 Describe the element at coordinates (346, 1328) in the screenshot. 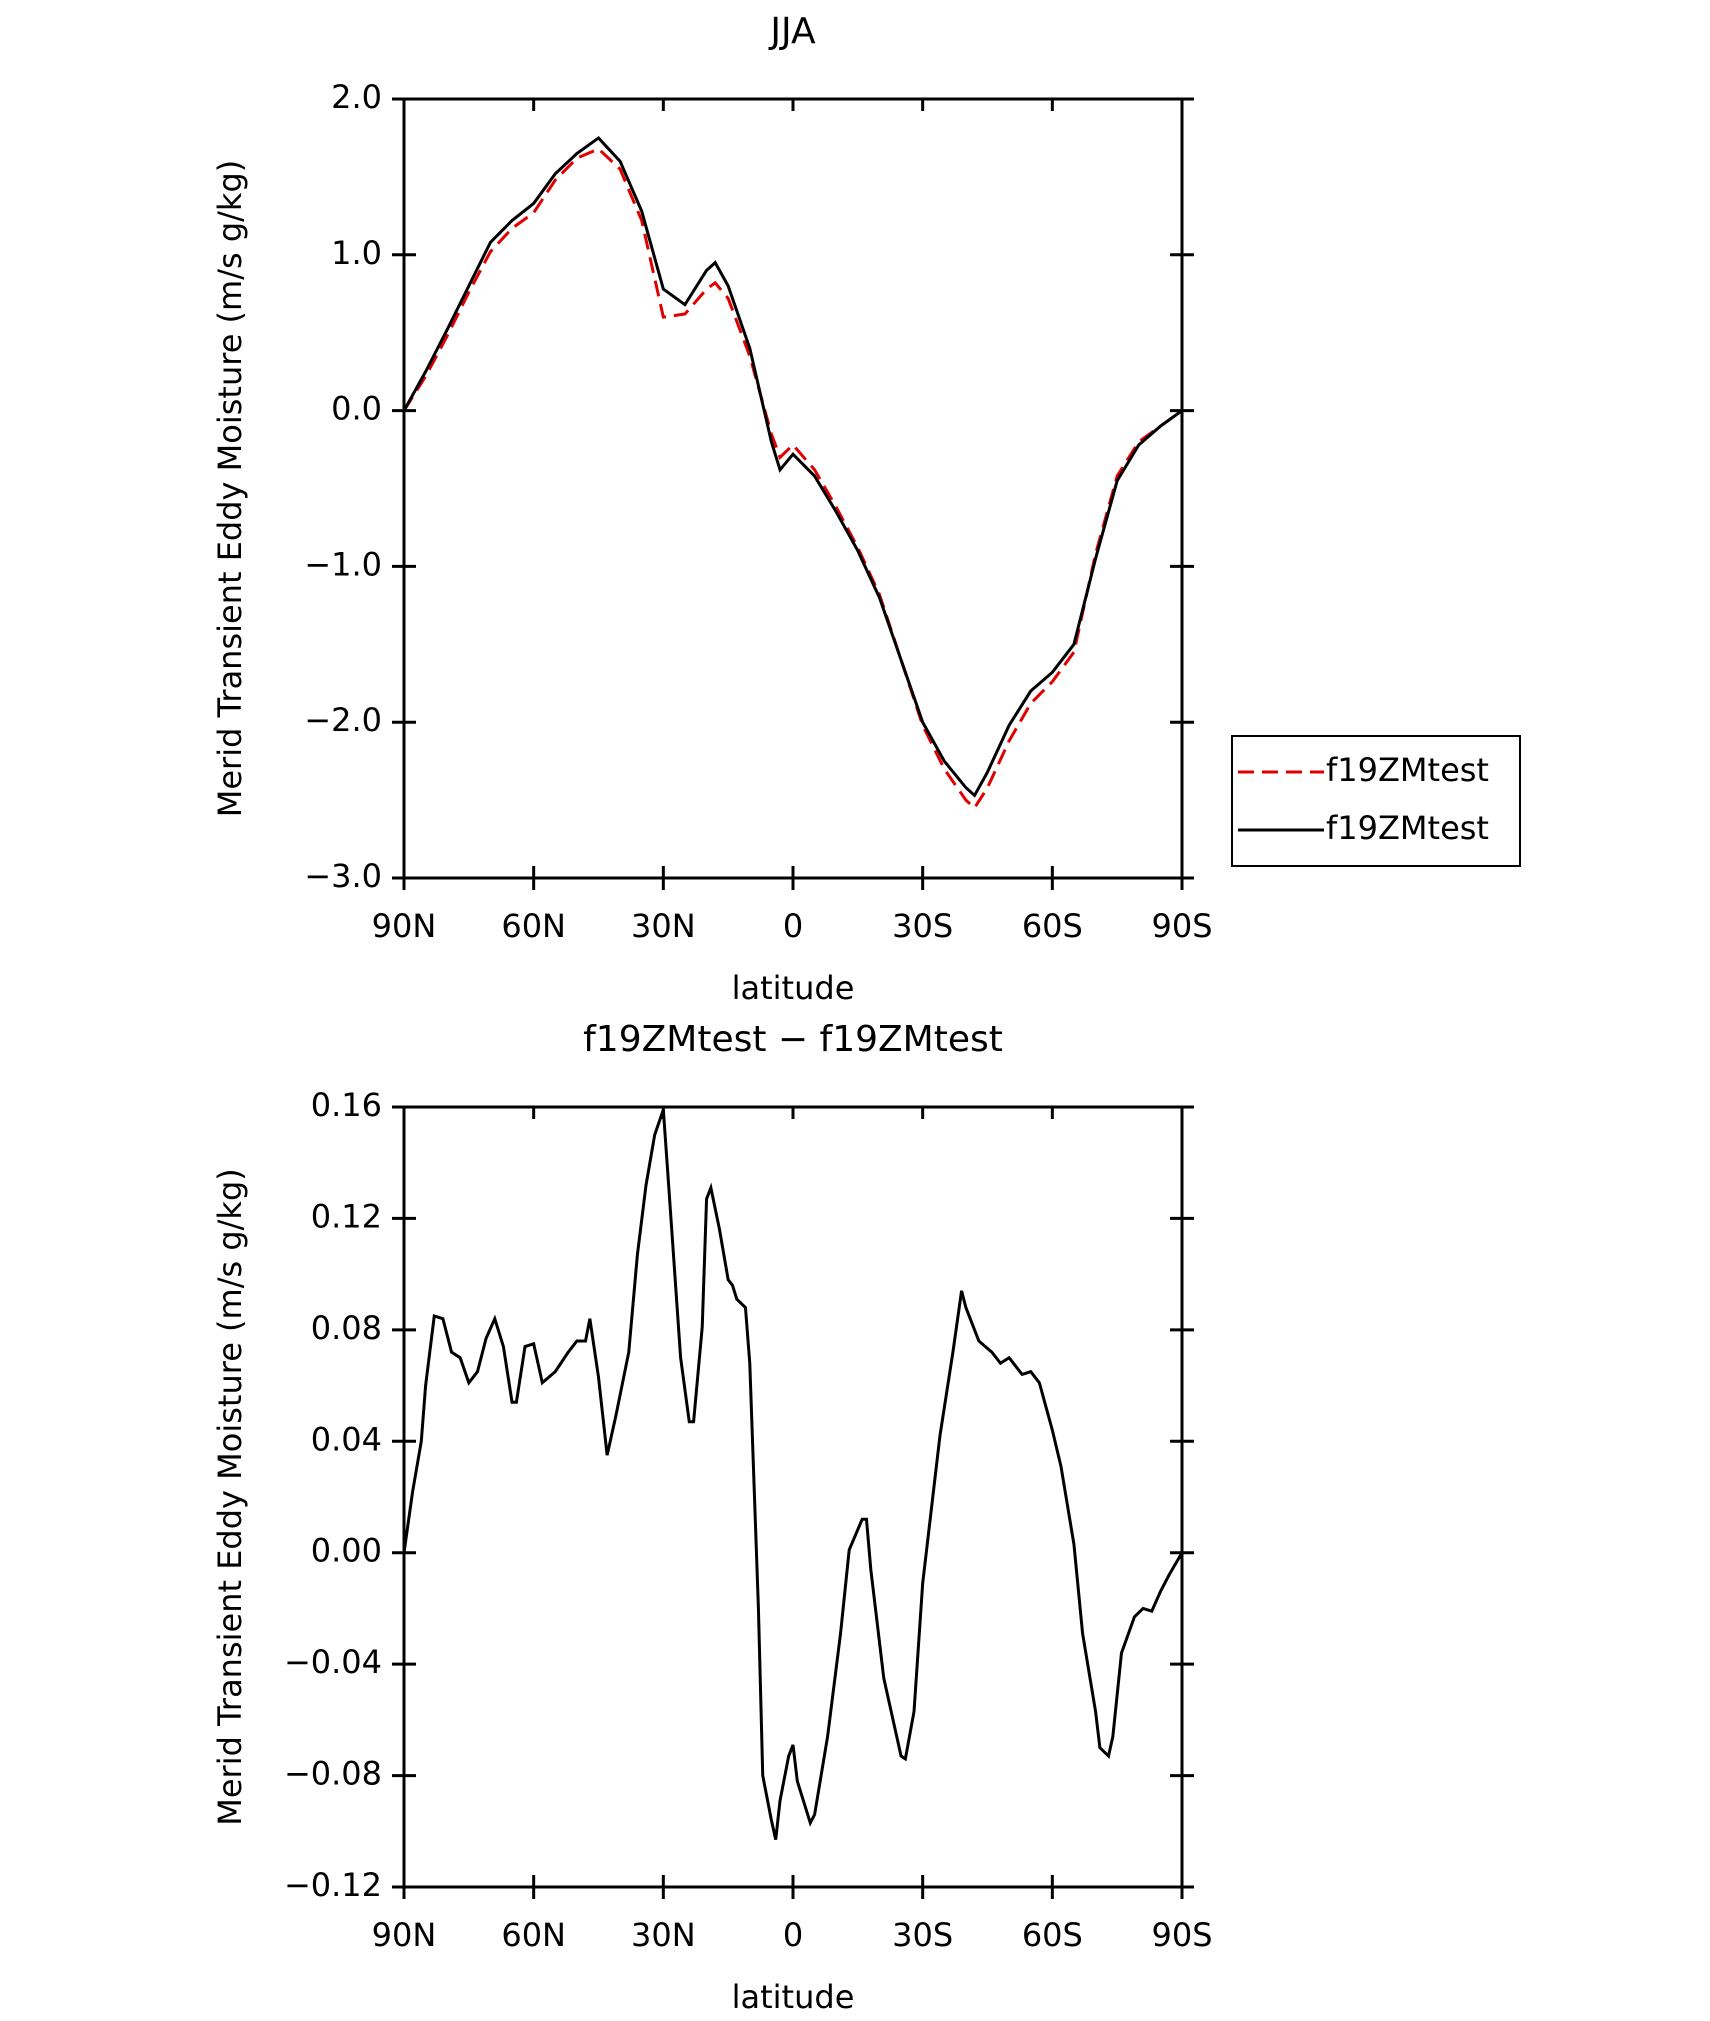

I see `y-tick-label: 0.08` at that location.